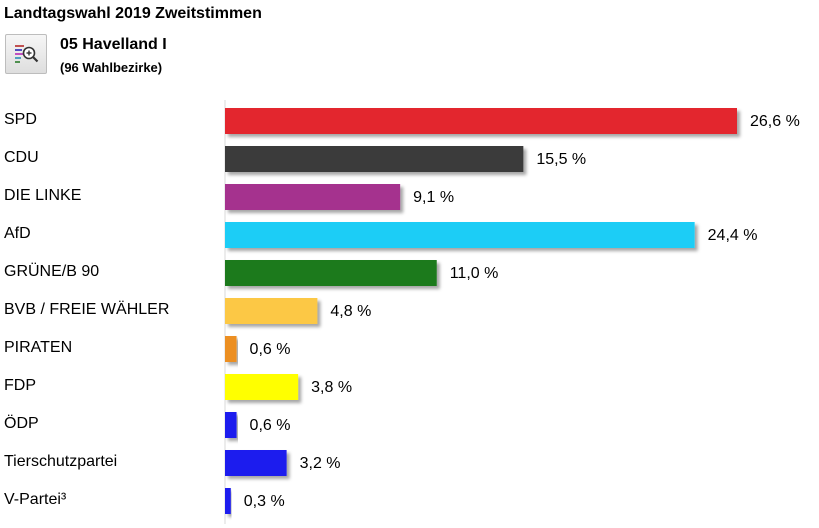  What do you see at coordinates (86, 309) in the screenshot?
I see `party-label: BVB / FREIE WÄHLER` at bounding box center [86, 309].